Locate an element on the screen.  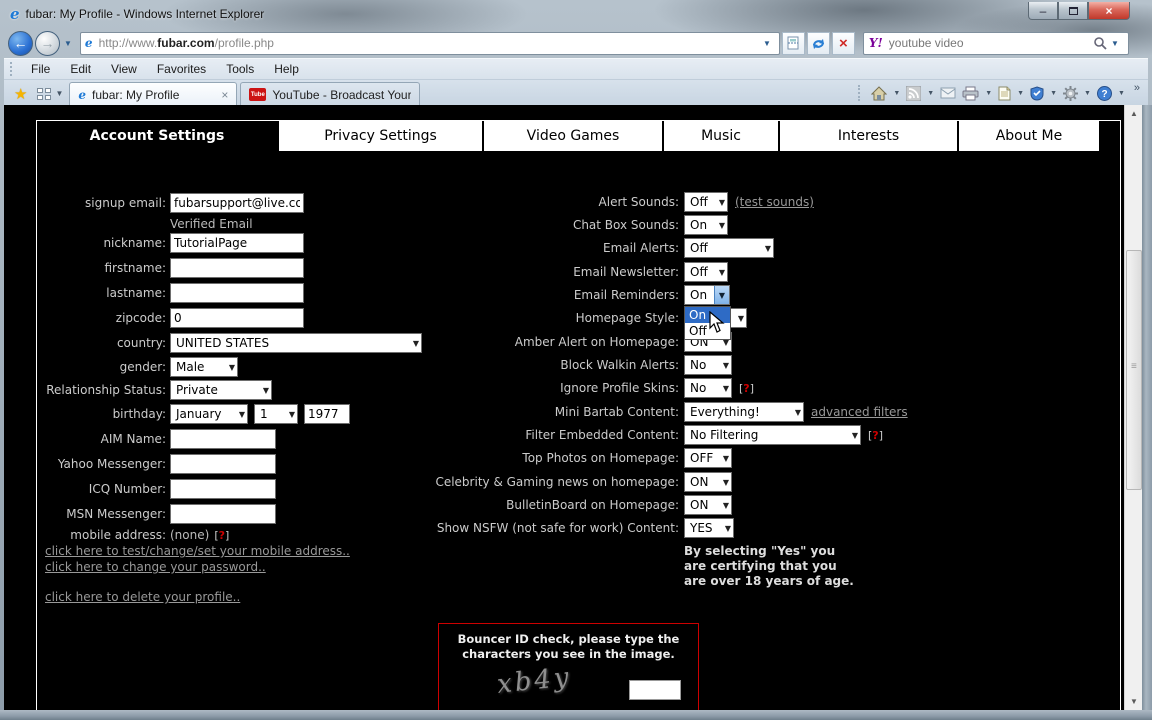
forward-button: → is located at coordinates (47, 43).